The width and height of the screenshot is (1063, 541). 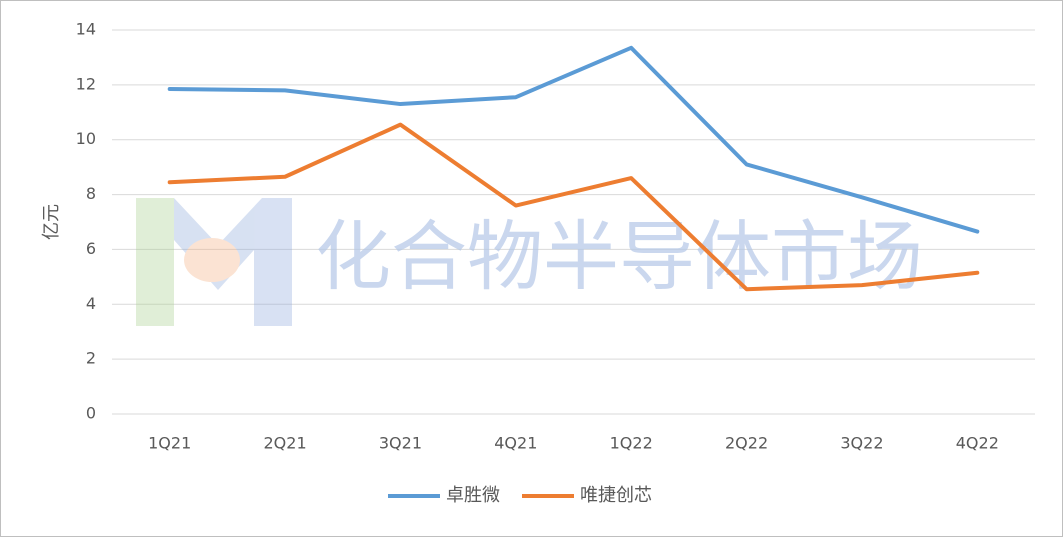 I want to click on logo-bar, so click(x=155, y=262).